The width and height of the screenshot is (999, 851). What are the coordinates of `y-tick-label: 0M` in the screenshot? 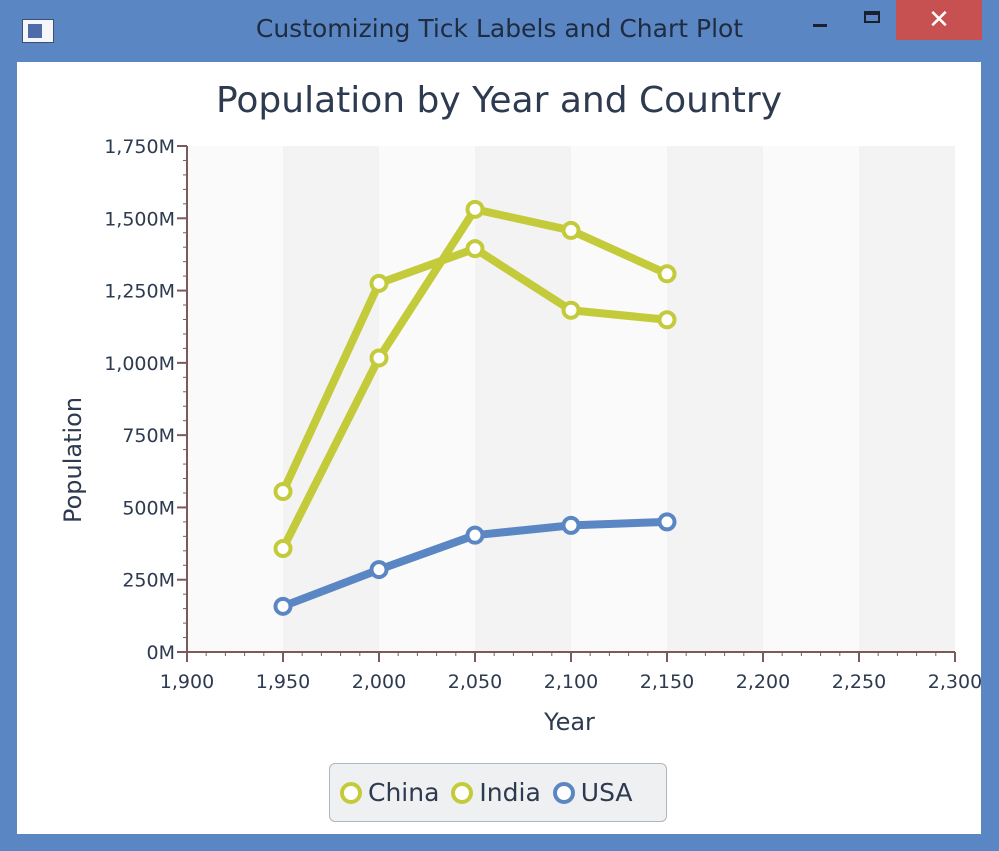 It's located at (161, 653).